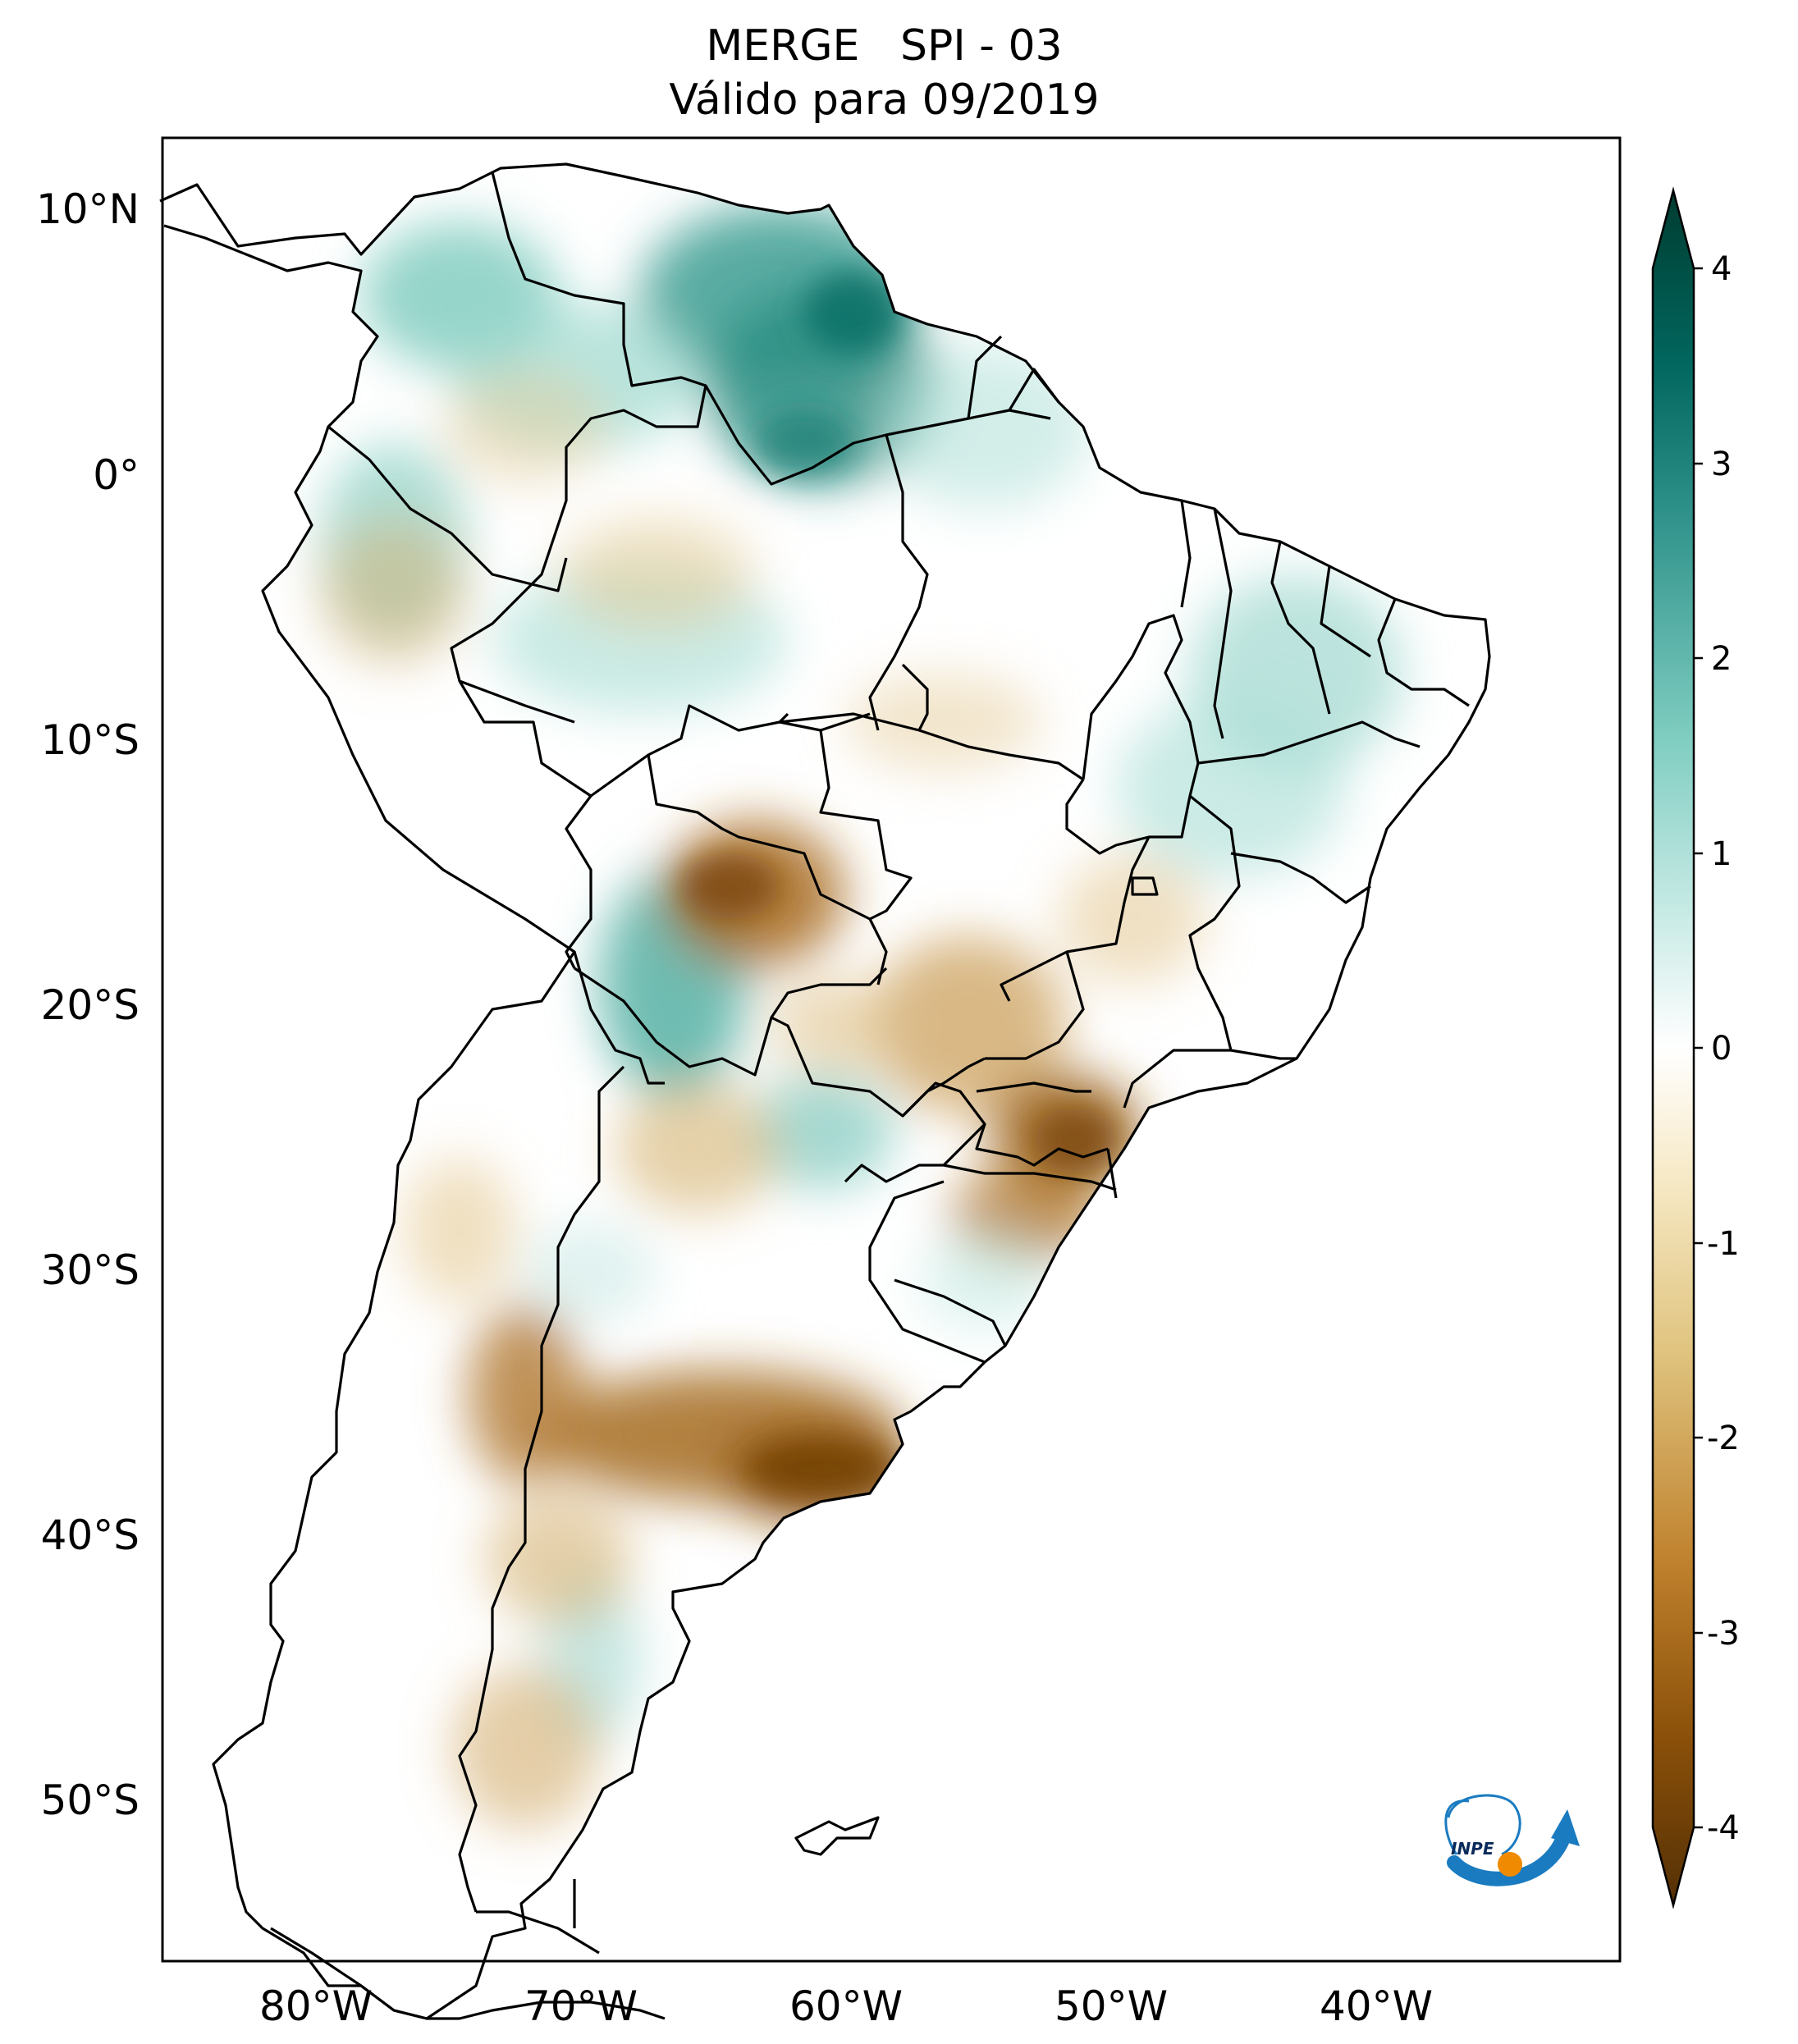 This screenshot has width=1798, height=2044. Describe the element at coordinates (316, 2006) in the screenshot. I see `lon-tick-label: 80°W` at that location.